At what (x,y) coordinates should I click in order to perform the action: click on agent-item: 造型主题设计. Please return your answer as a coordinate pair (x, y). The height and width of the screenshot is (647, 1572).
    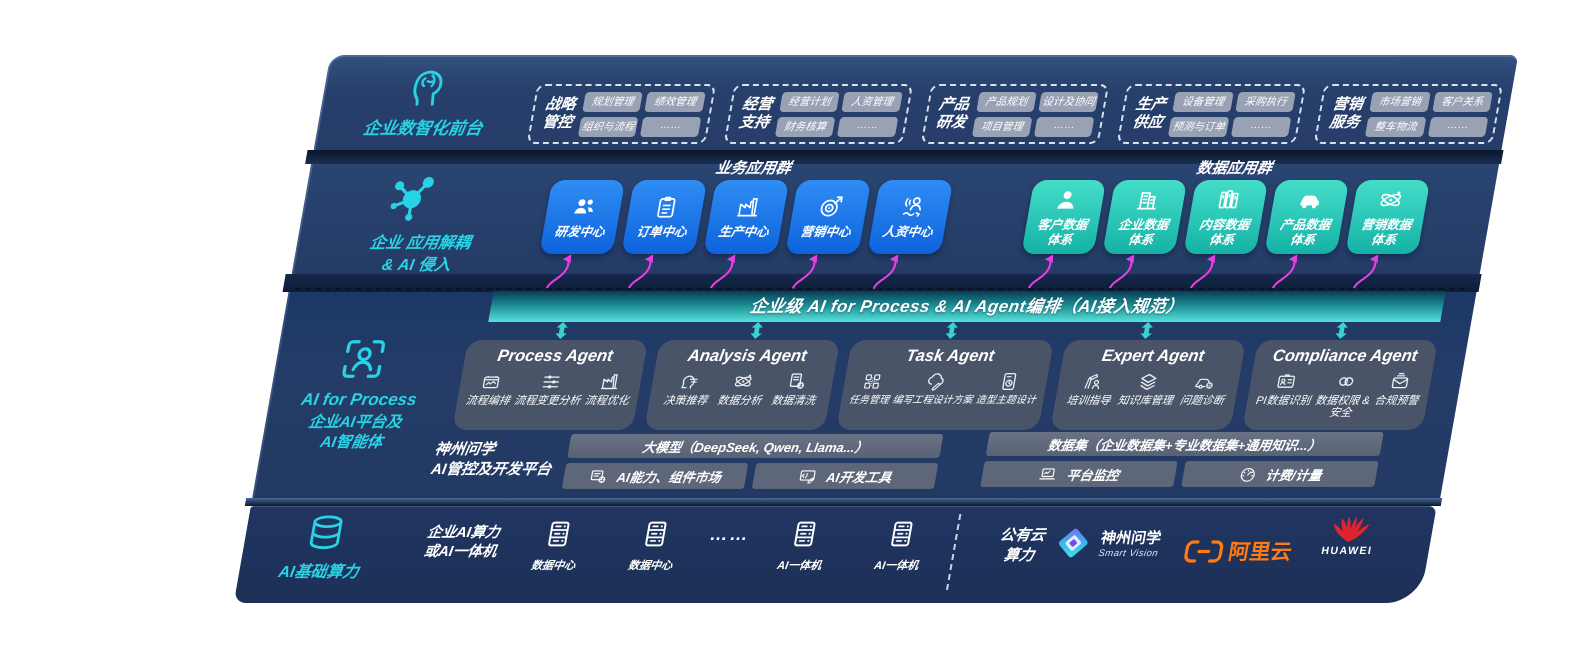
    Looking at the image, I should click on (1008, 388).